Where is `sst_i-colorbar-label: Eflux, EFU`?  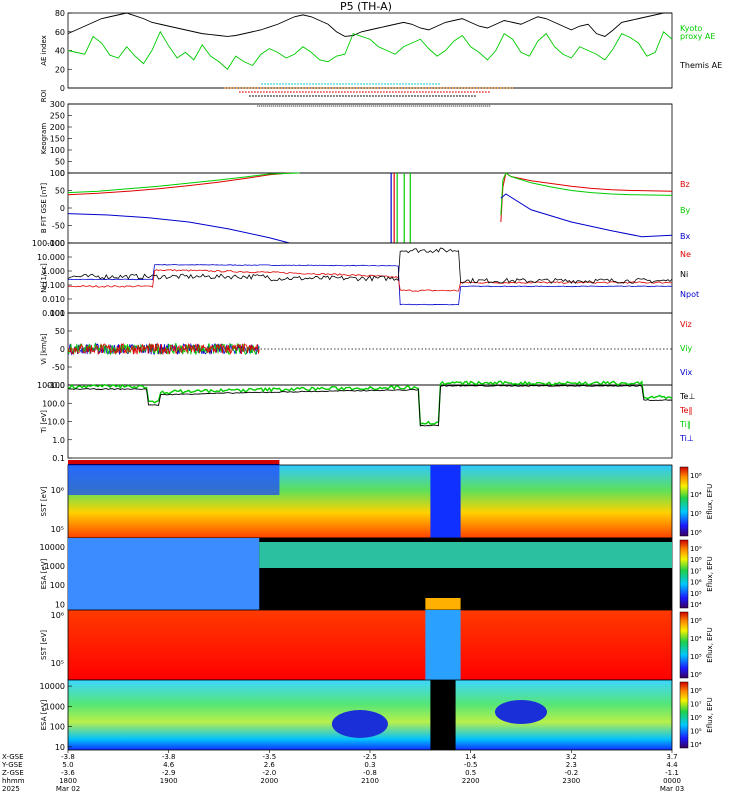 sst_i-colorbar-label: Eflux, EFU is located at coordinates (710, 644).